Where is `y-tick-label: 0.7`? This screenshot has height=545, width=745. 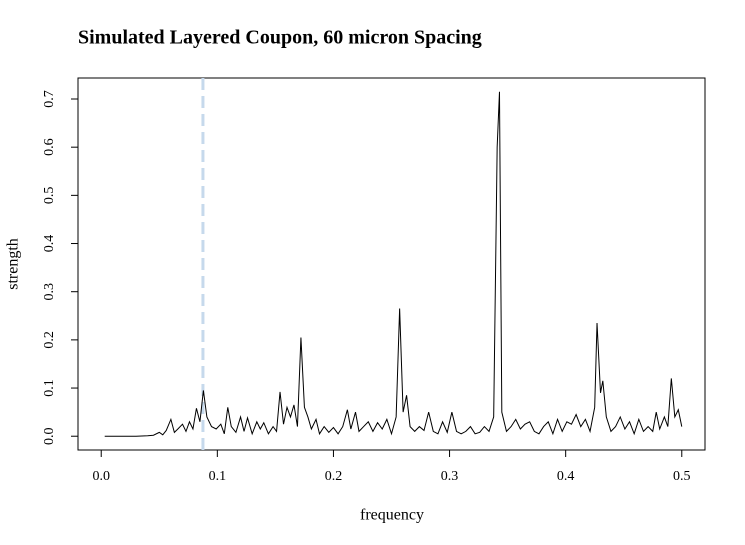
y-tick-label: 0.7 is located at coordinates (49, 99).